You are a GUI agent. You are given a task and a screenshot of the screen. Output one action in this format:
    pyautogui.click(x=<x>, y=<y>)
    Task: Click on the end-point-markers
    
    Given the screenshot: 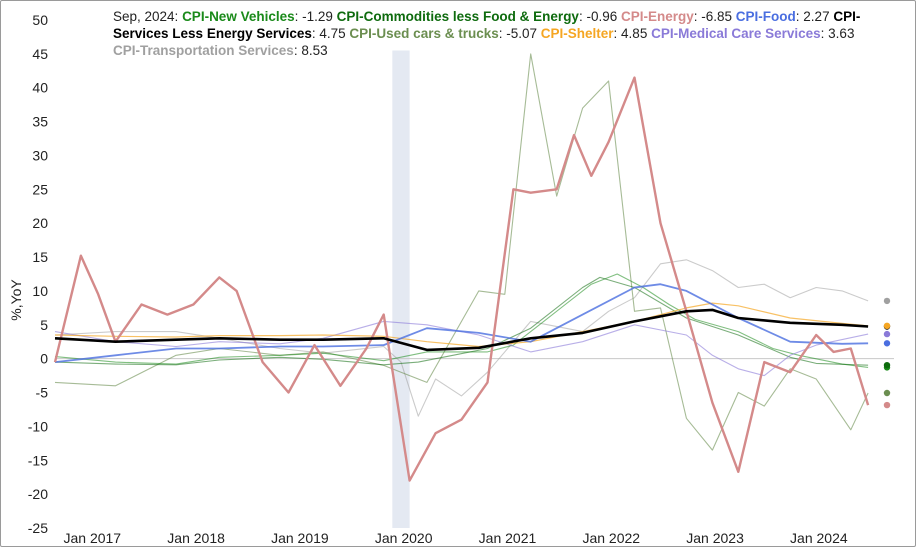 What is the action you would take?
    pyautogui.click(x=887, y=353)
    